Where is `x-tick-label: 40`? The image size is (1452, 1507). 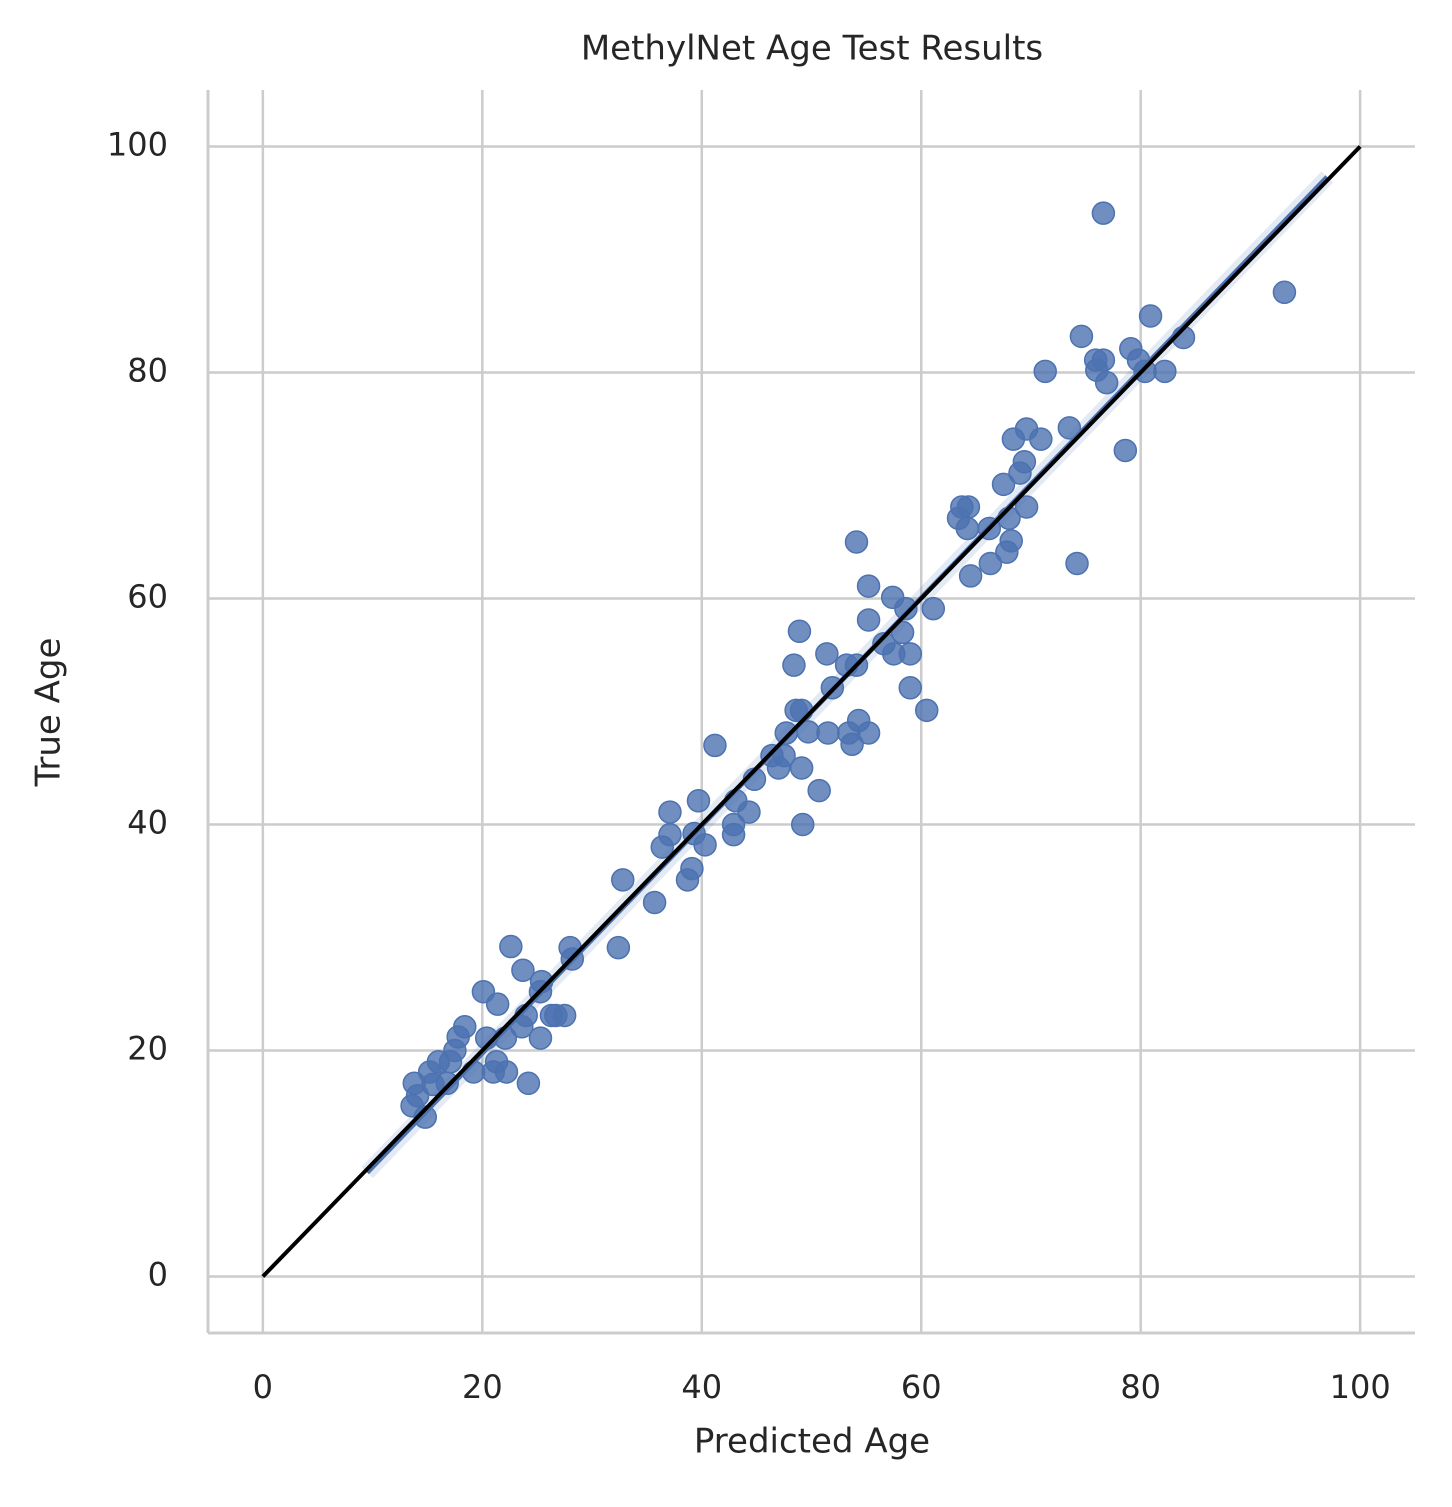
x-tick-label: 40 is located at coordinates (701, 1387).